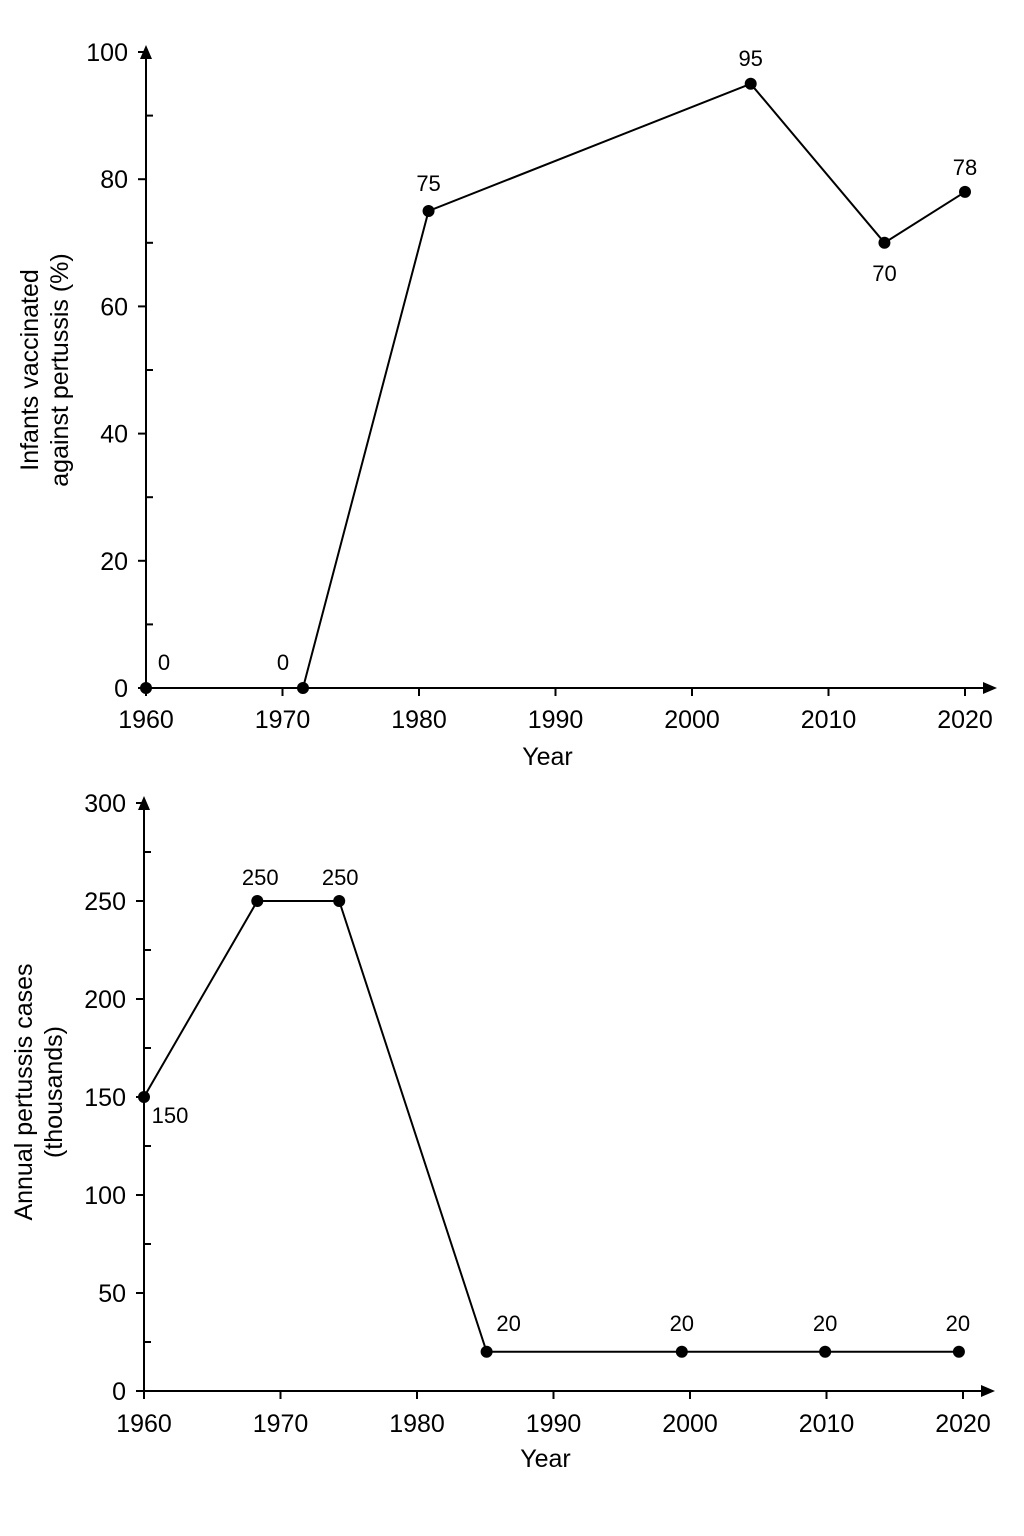  What do you see at coordinates (105, 902) in the screenshot?
I see `y-tick-label: 250` at bounding box center [105, 902].